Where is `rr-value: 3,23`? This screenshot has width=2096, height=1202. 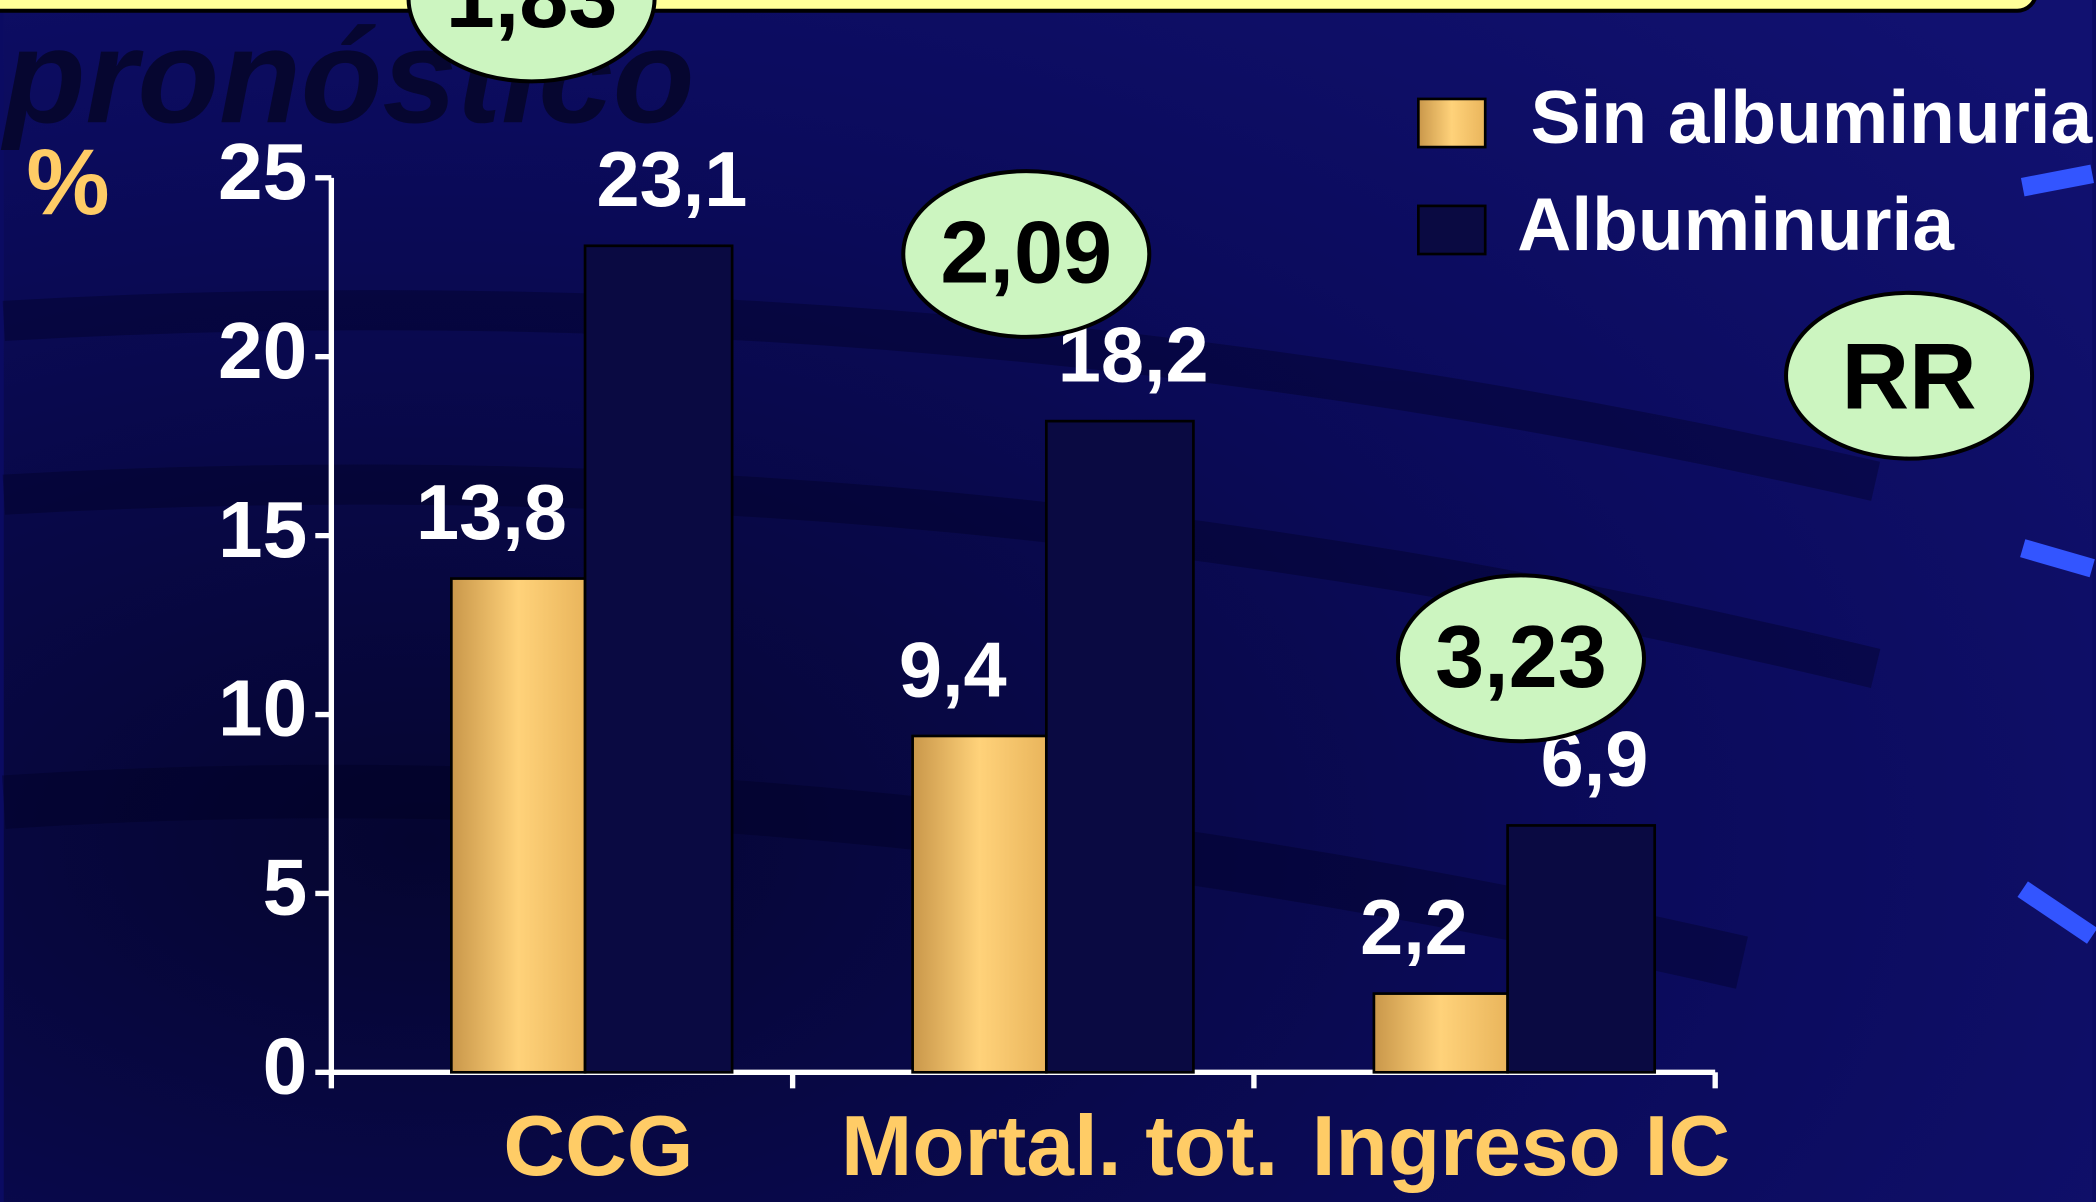 rr-value: 3,23 is located at coordinates (1521, 656).